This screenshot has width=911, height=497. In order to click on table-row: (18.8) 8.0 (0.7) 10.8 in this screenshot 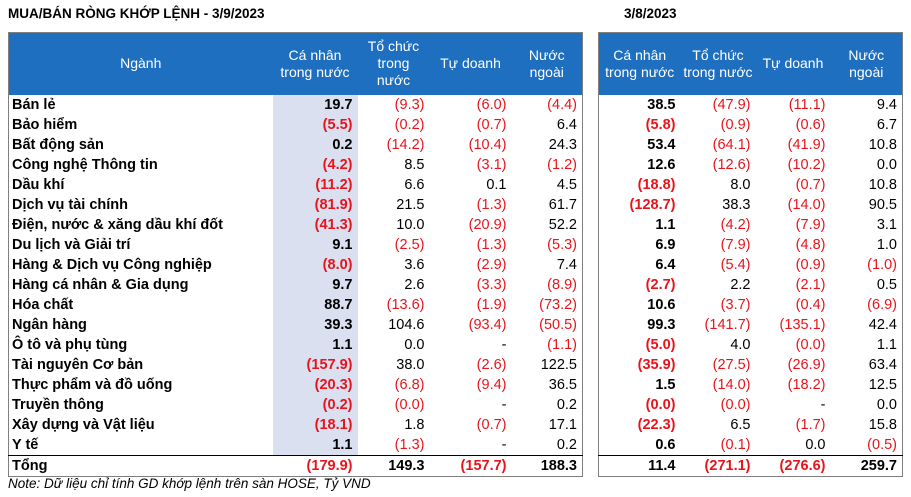, I will do `click(751, 185)`.